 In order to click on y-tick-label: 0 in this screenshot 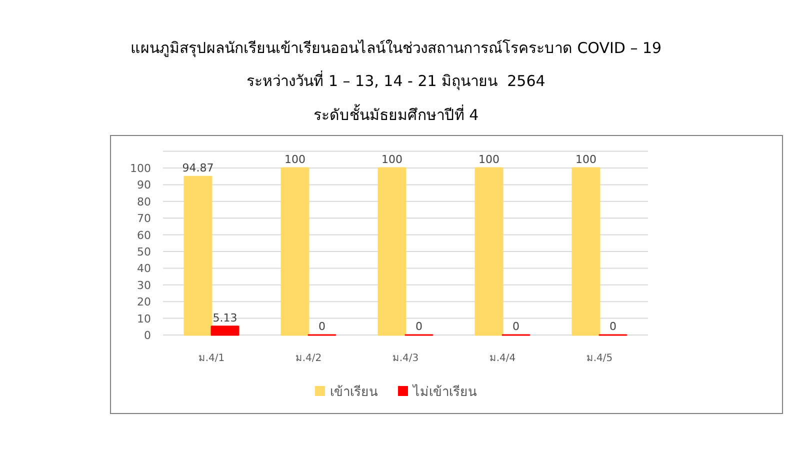, I will do `click(147, 335)`.